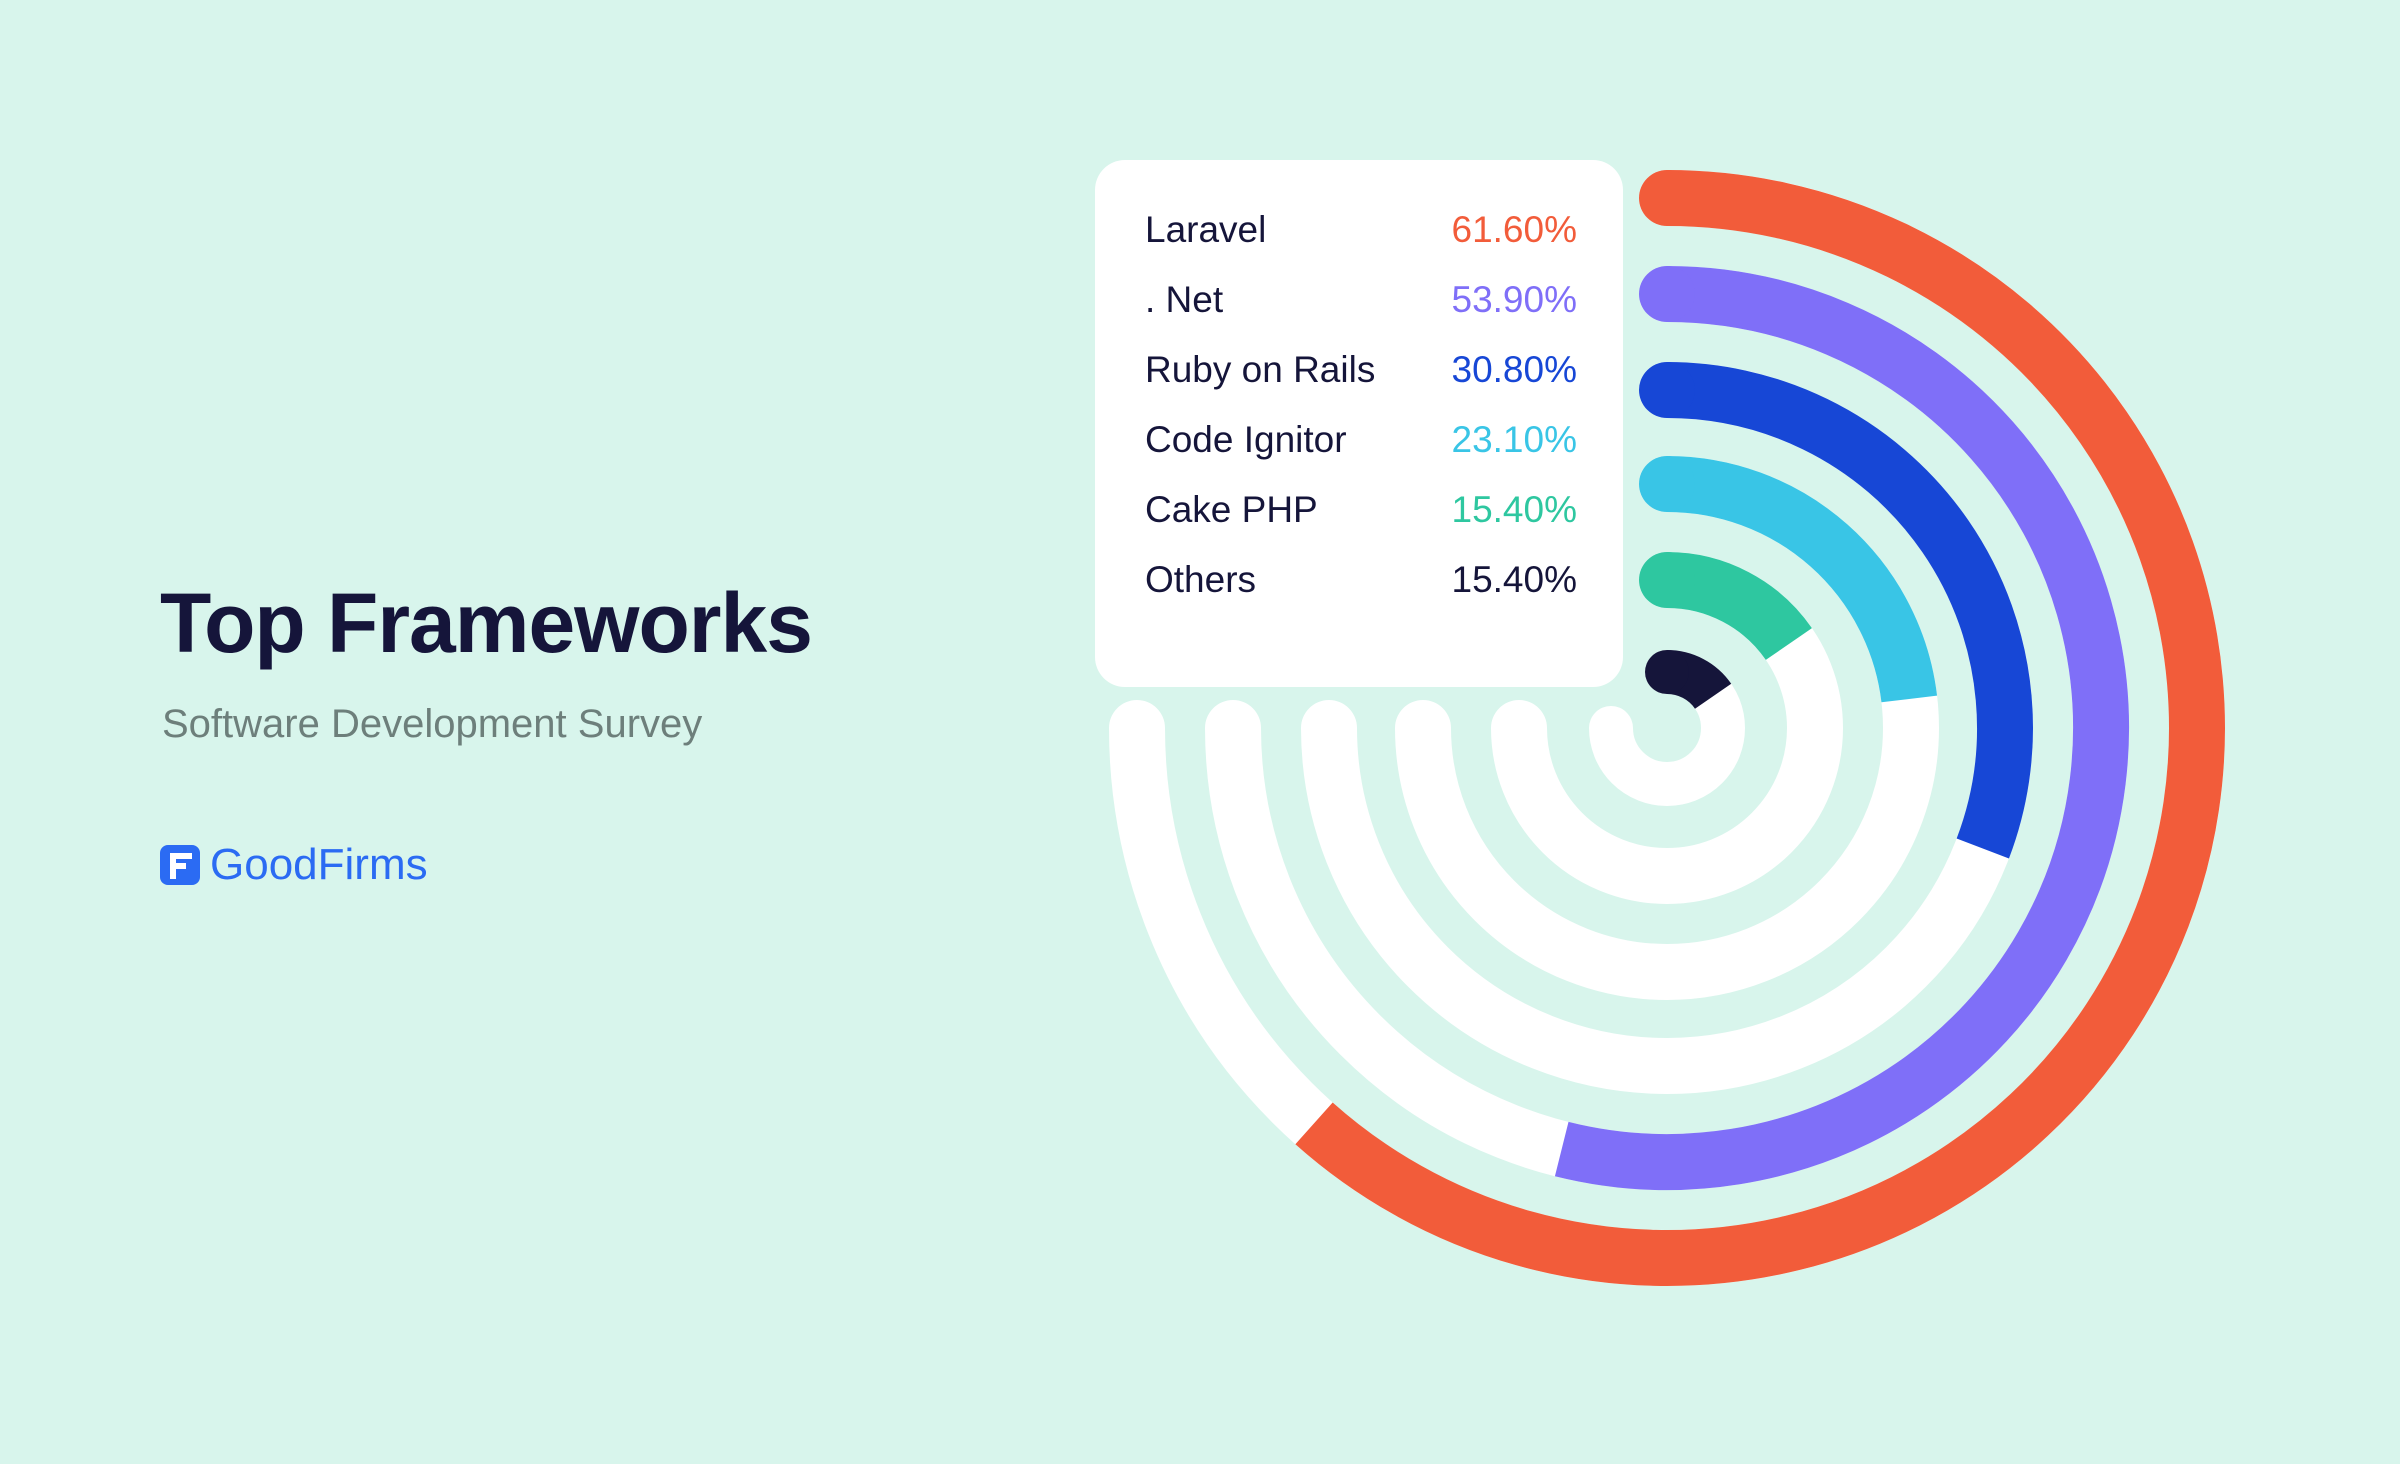  I want to click on legend-label: . Net, so click(1184, 299).